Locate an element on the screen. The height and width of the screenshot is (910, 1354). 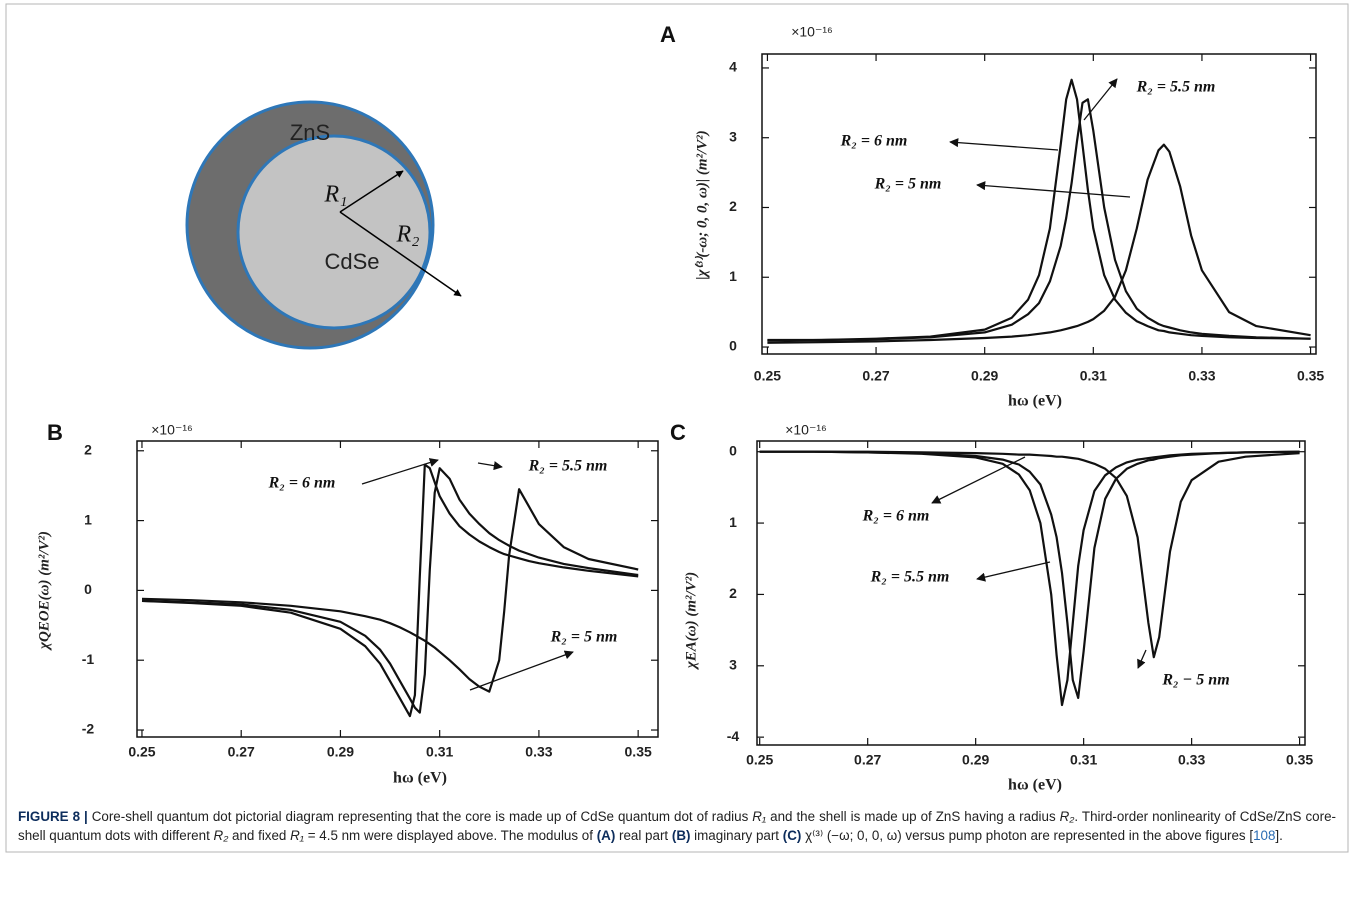
caption-run: FIGURE 8 | is located at coordinates (53, 816).